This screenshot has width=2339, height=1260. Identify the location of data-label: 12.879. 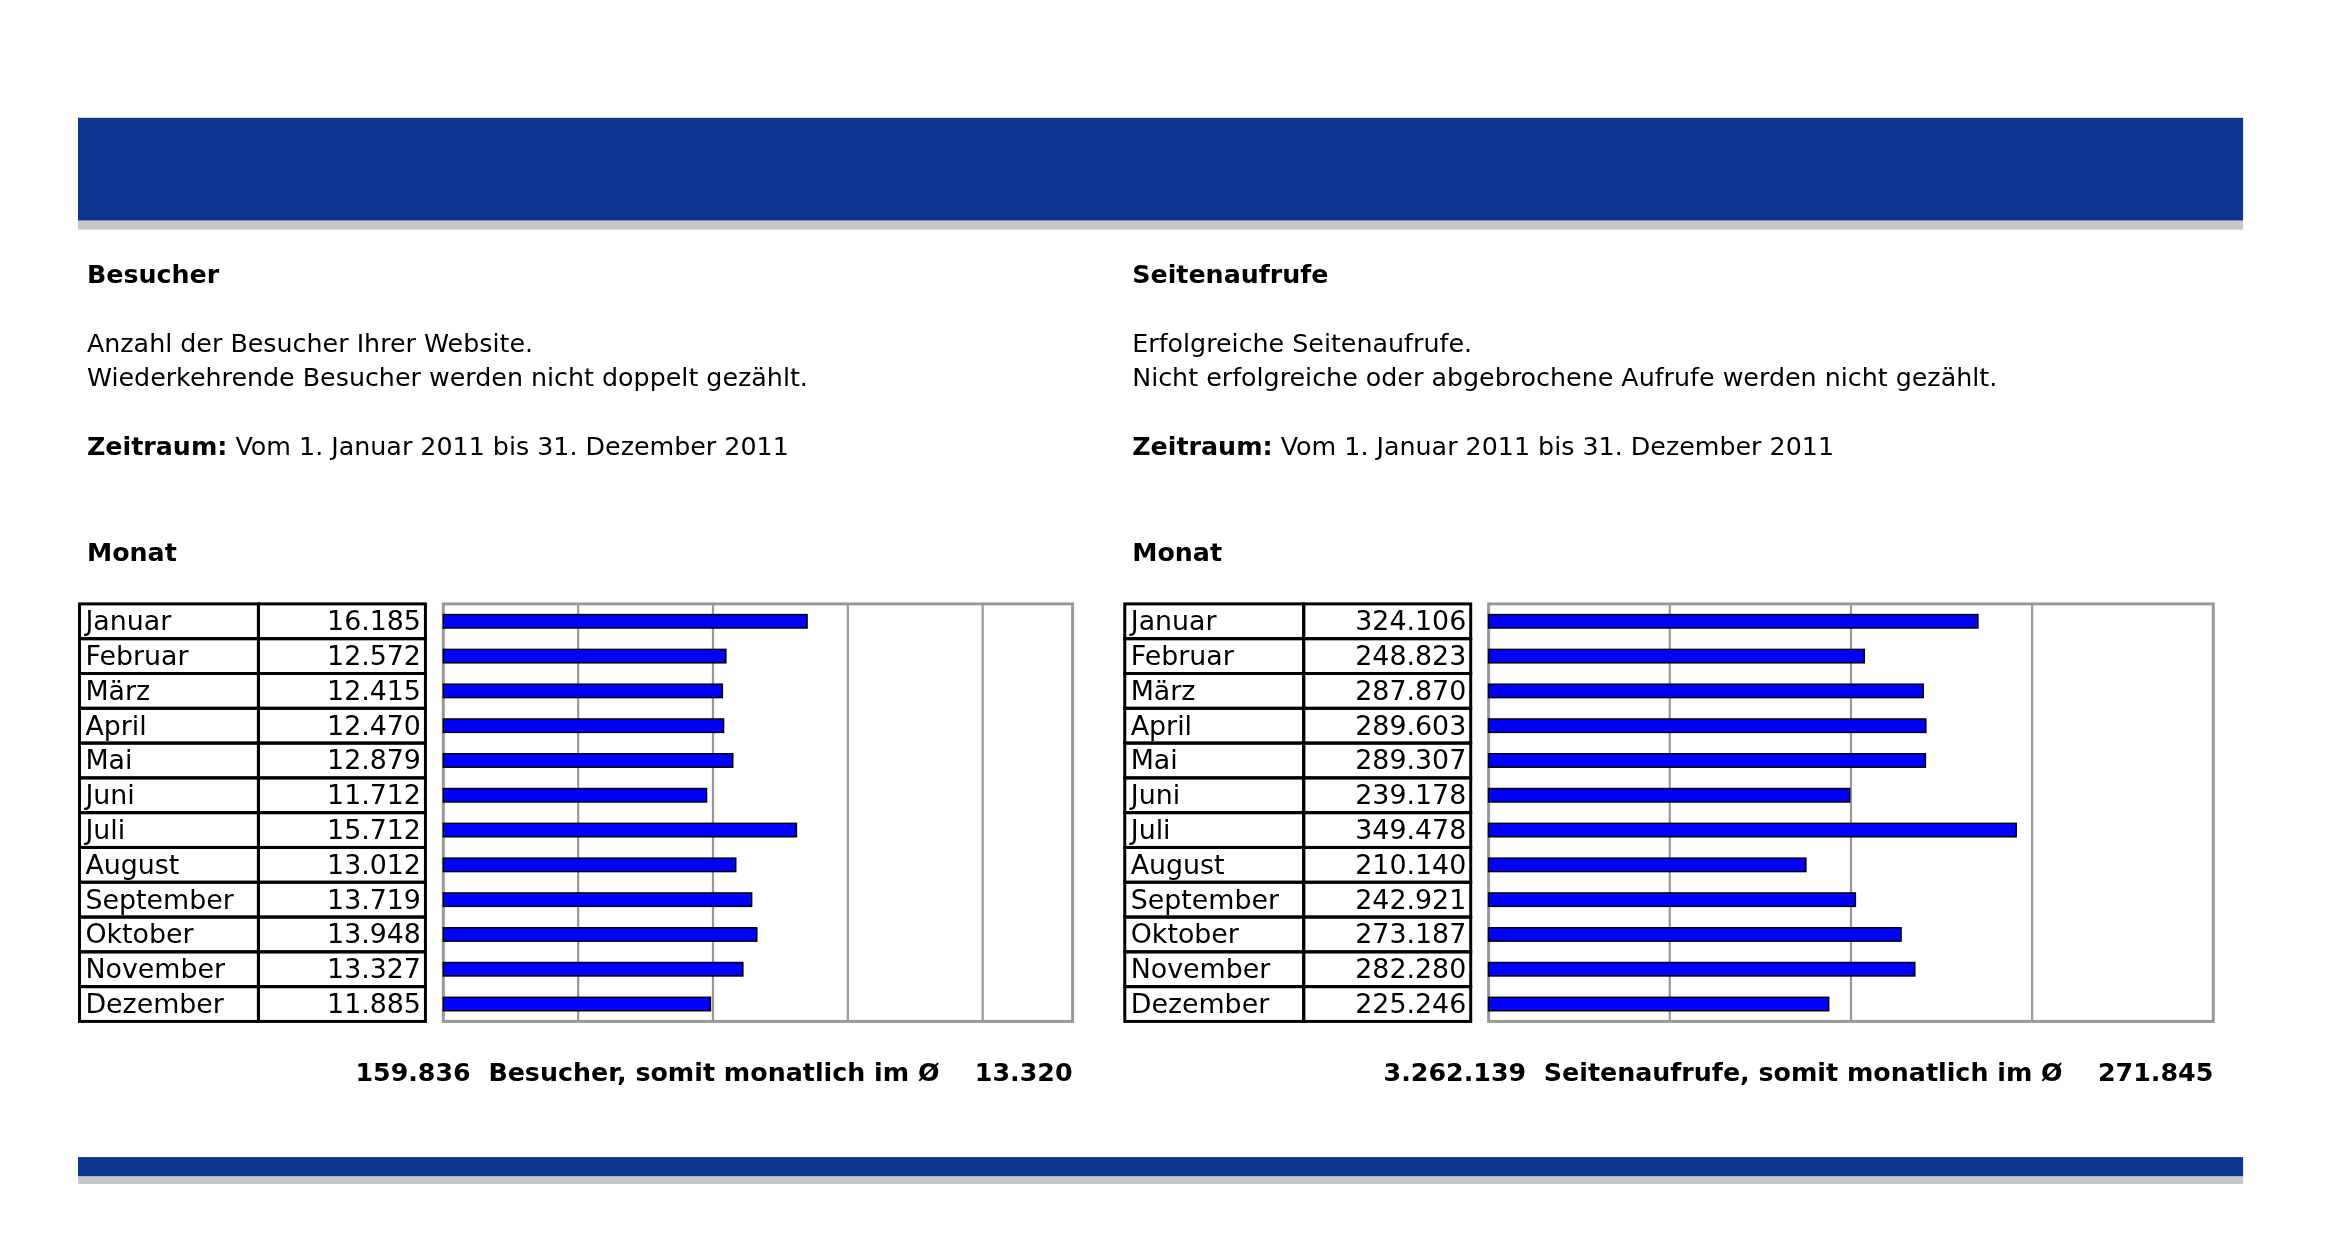
(374, 760).